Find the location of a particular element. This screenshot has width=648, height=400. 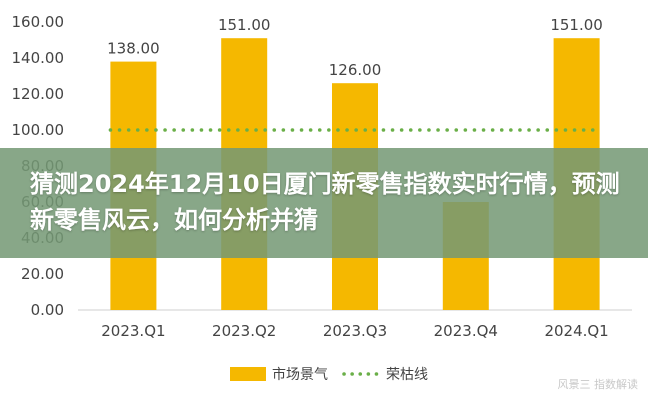

y-tick-label: 20.00 is located at coordinates (42, 274).